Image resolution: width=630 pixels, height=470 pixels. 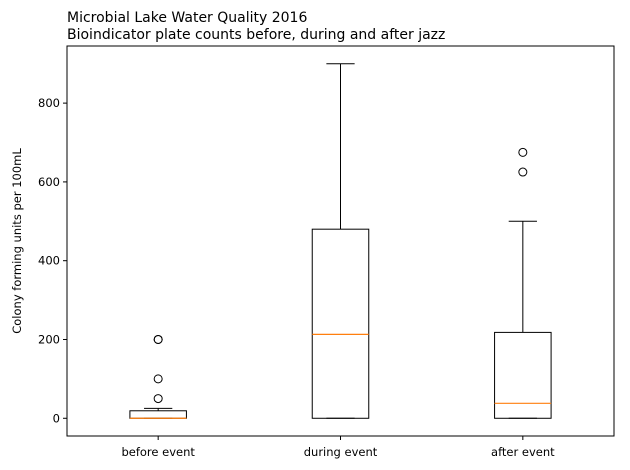 What do you see at coordinates (523, 452) in the screenshot?
I see `x-tick-label: after event` at bounding box center [523, 452].